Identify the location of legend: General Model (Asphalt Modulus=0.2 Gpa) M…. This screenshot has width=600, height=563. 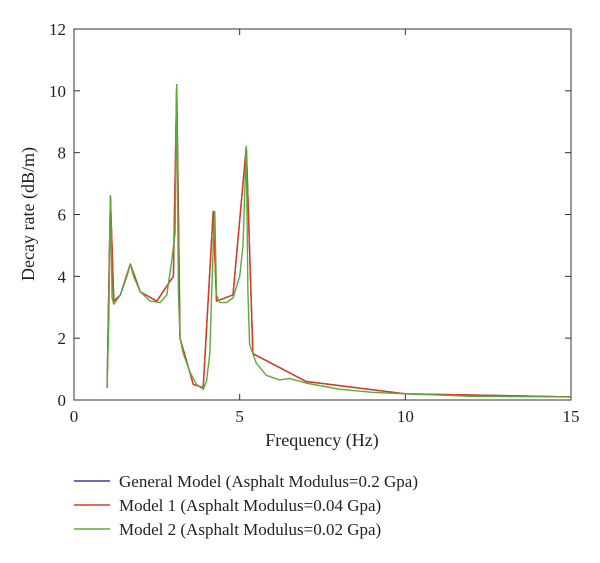
(246, 505).